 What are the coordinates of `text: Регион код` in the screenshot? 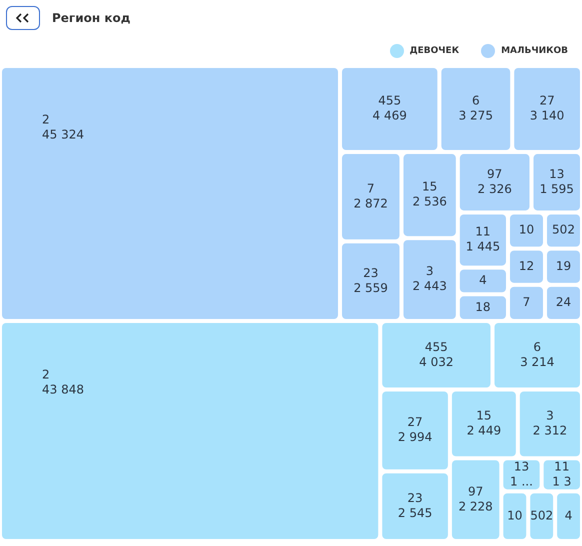 It's located at (91, 18).